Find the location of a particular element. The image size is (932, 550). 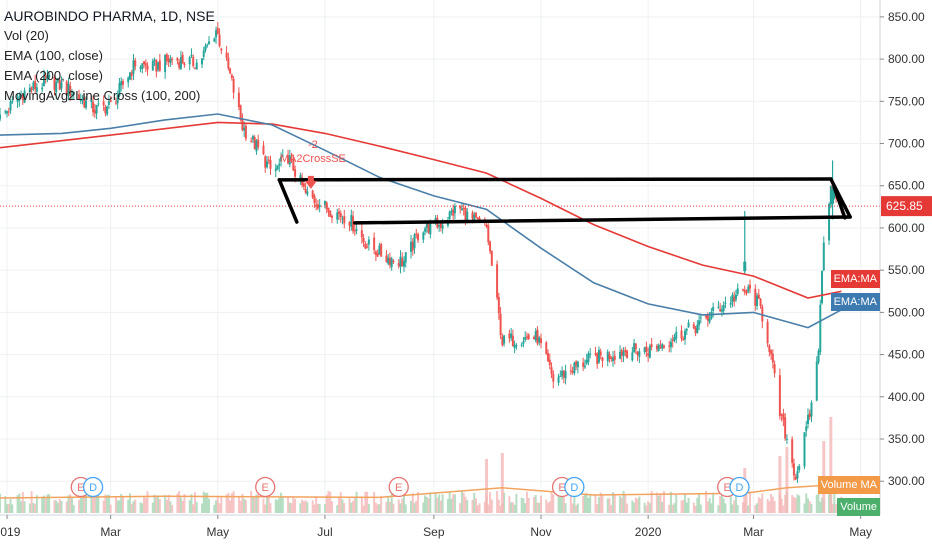

signal-value-label: -2 is located at coordinates (313, 145).